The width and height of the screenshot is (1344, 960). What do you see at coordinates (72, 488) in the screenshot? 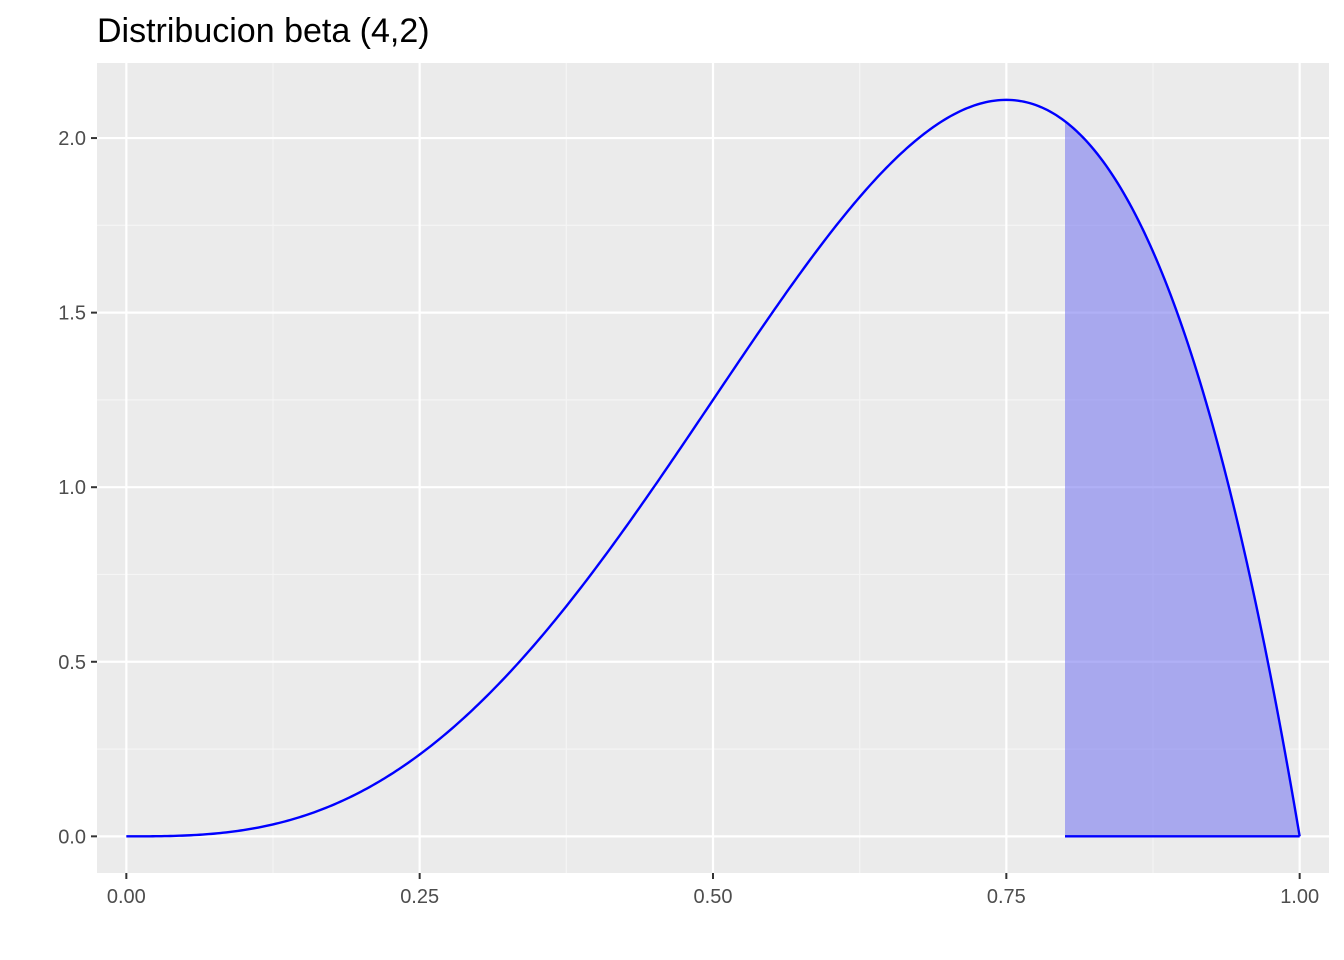
I see `y-tick-label: 1.0` at bounding box center [72, 488].